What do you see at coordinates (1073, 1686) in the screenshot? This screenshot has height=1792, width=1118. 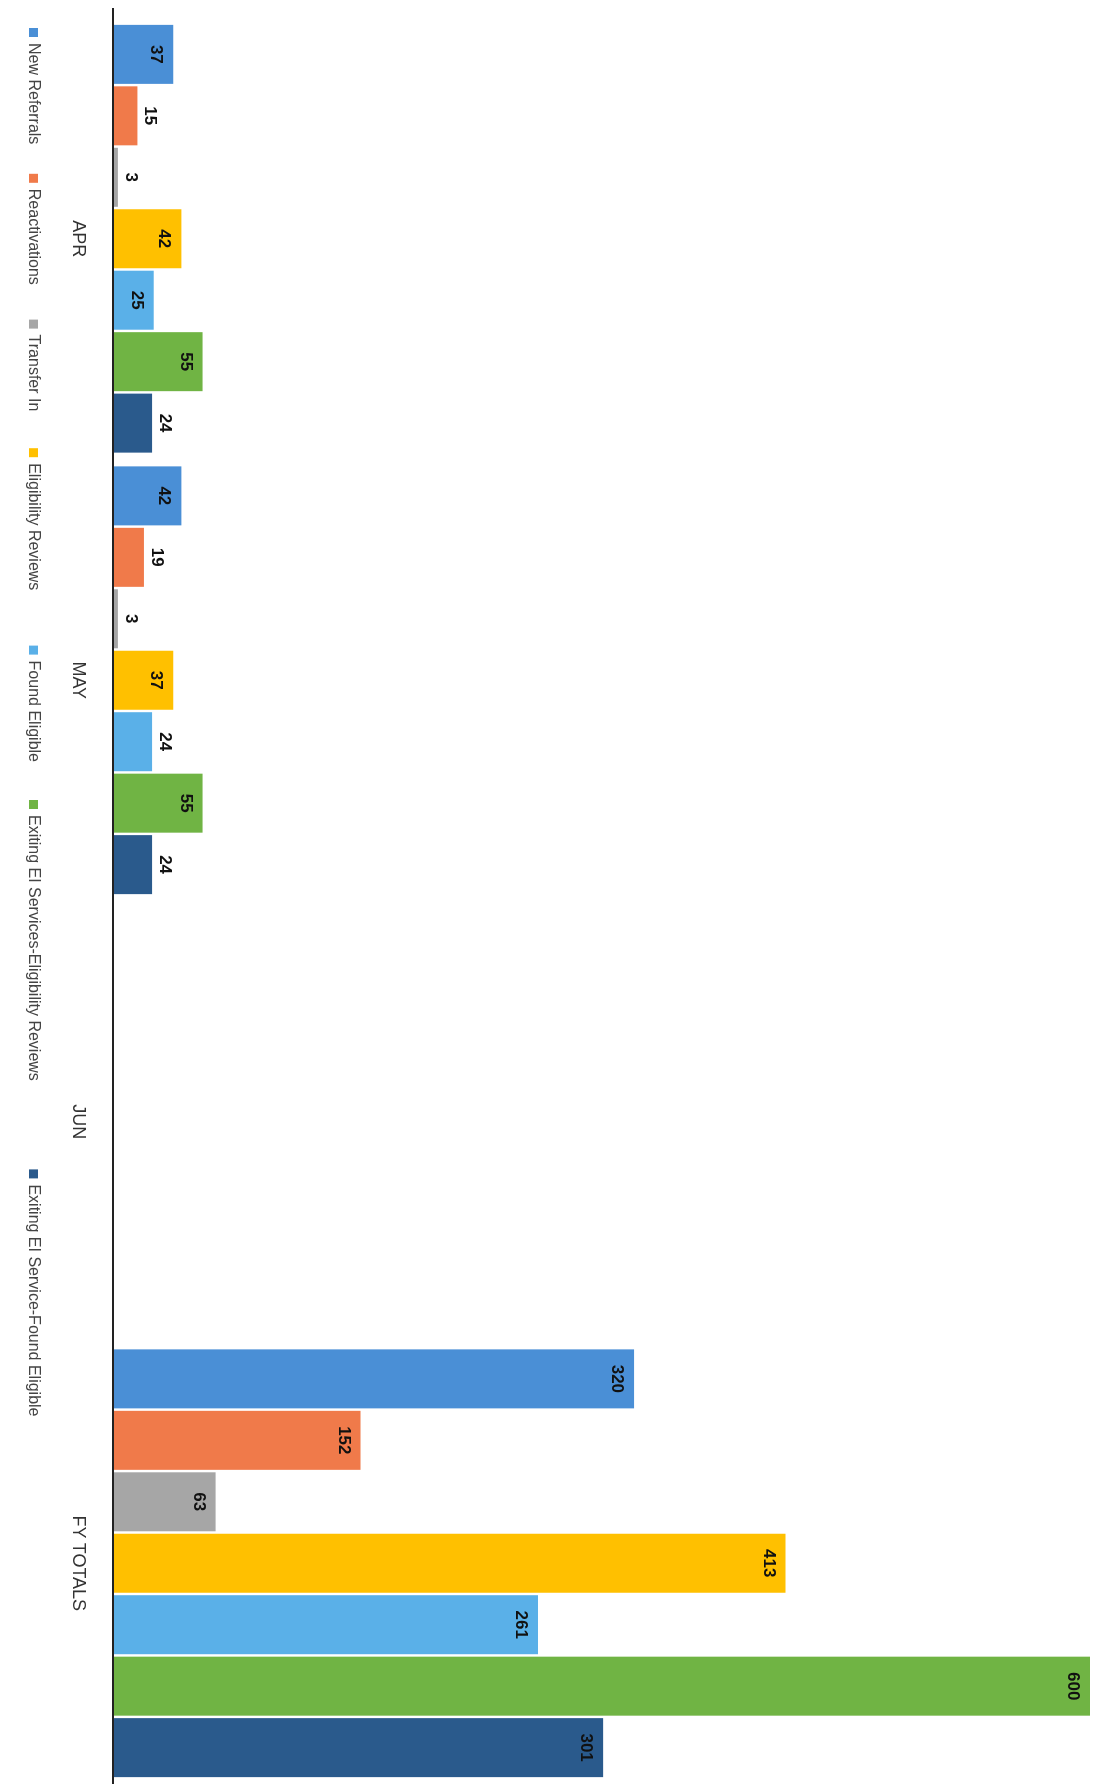 I see `data-label: 600` at bounding box center [1073, 1686].